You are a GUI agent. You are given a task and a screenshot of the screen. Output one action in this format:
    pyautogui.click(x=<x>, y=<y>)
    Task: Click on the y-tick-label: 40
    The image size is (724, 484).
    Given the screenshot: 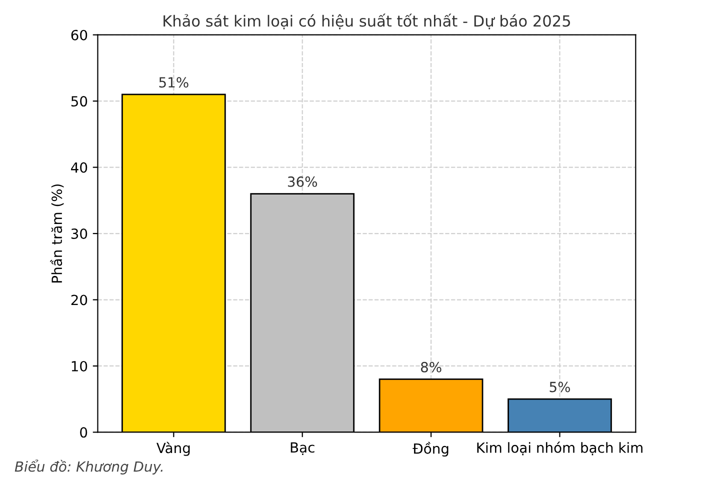 What is the action you would take?
    pyautogui.click(x=79, y=167)
    